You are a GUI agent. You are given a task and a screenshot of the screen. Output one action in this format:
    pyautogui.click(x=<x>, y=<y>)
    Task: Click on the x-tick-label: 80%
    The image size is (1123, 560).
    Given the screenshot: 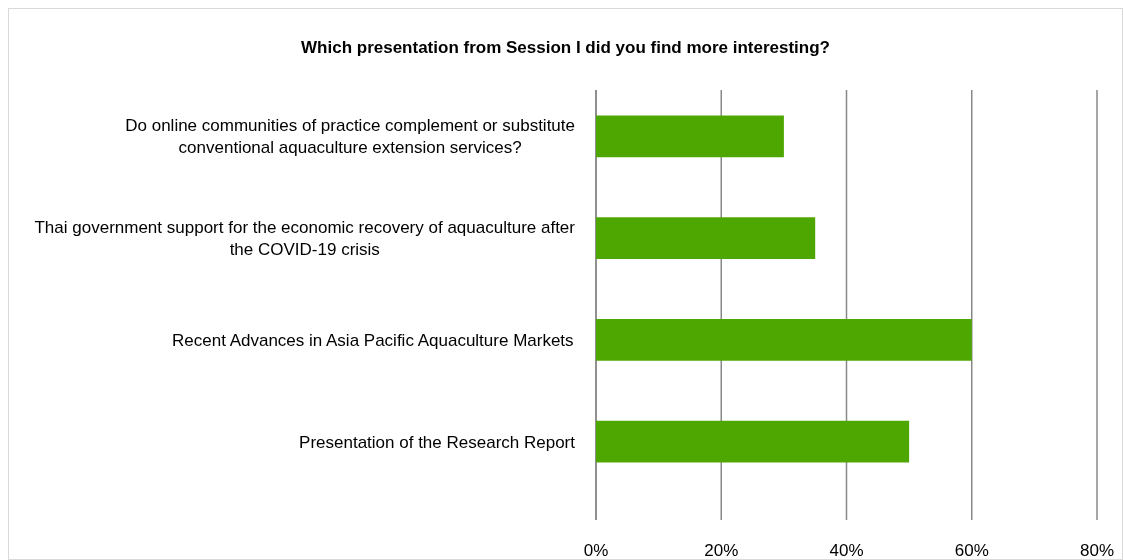 What is the action you would take?
    pyautogui.click(x=1097, y=550)
    